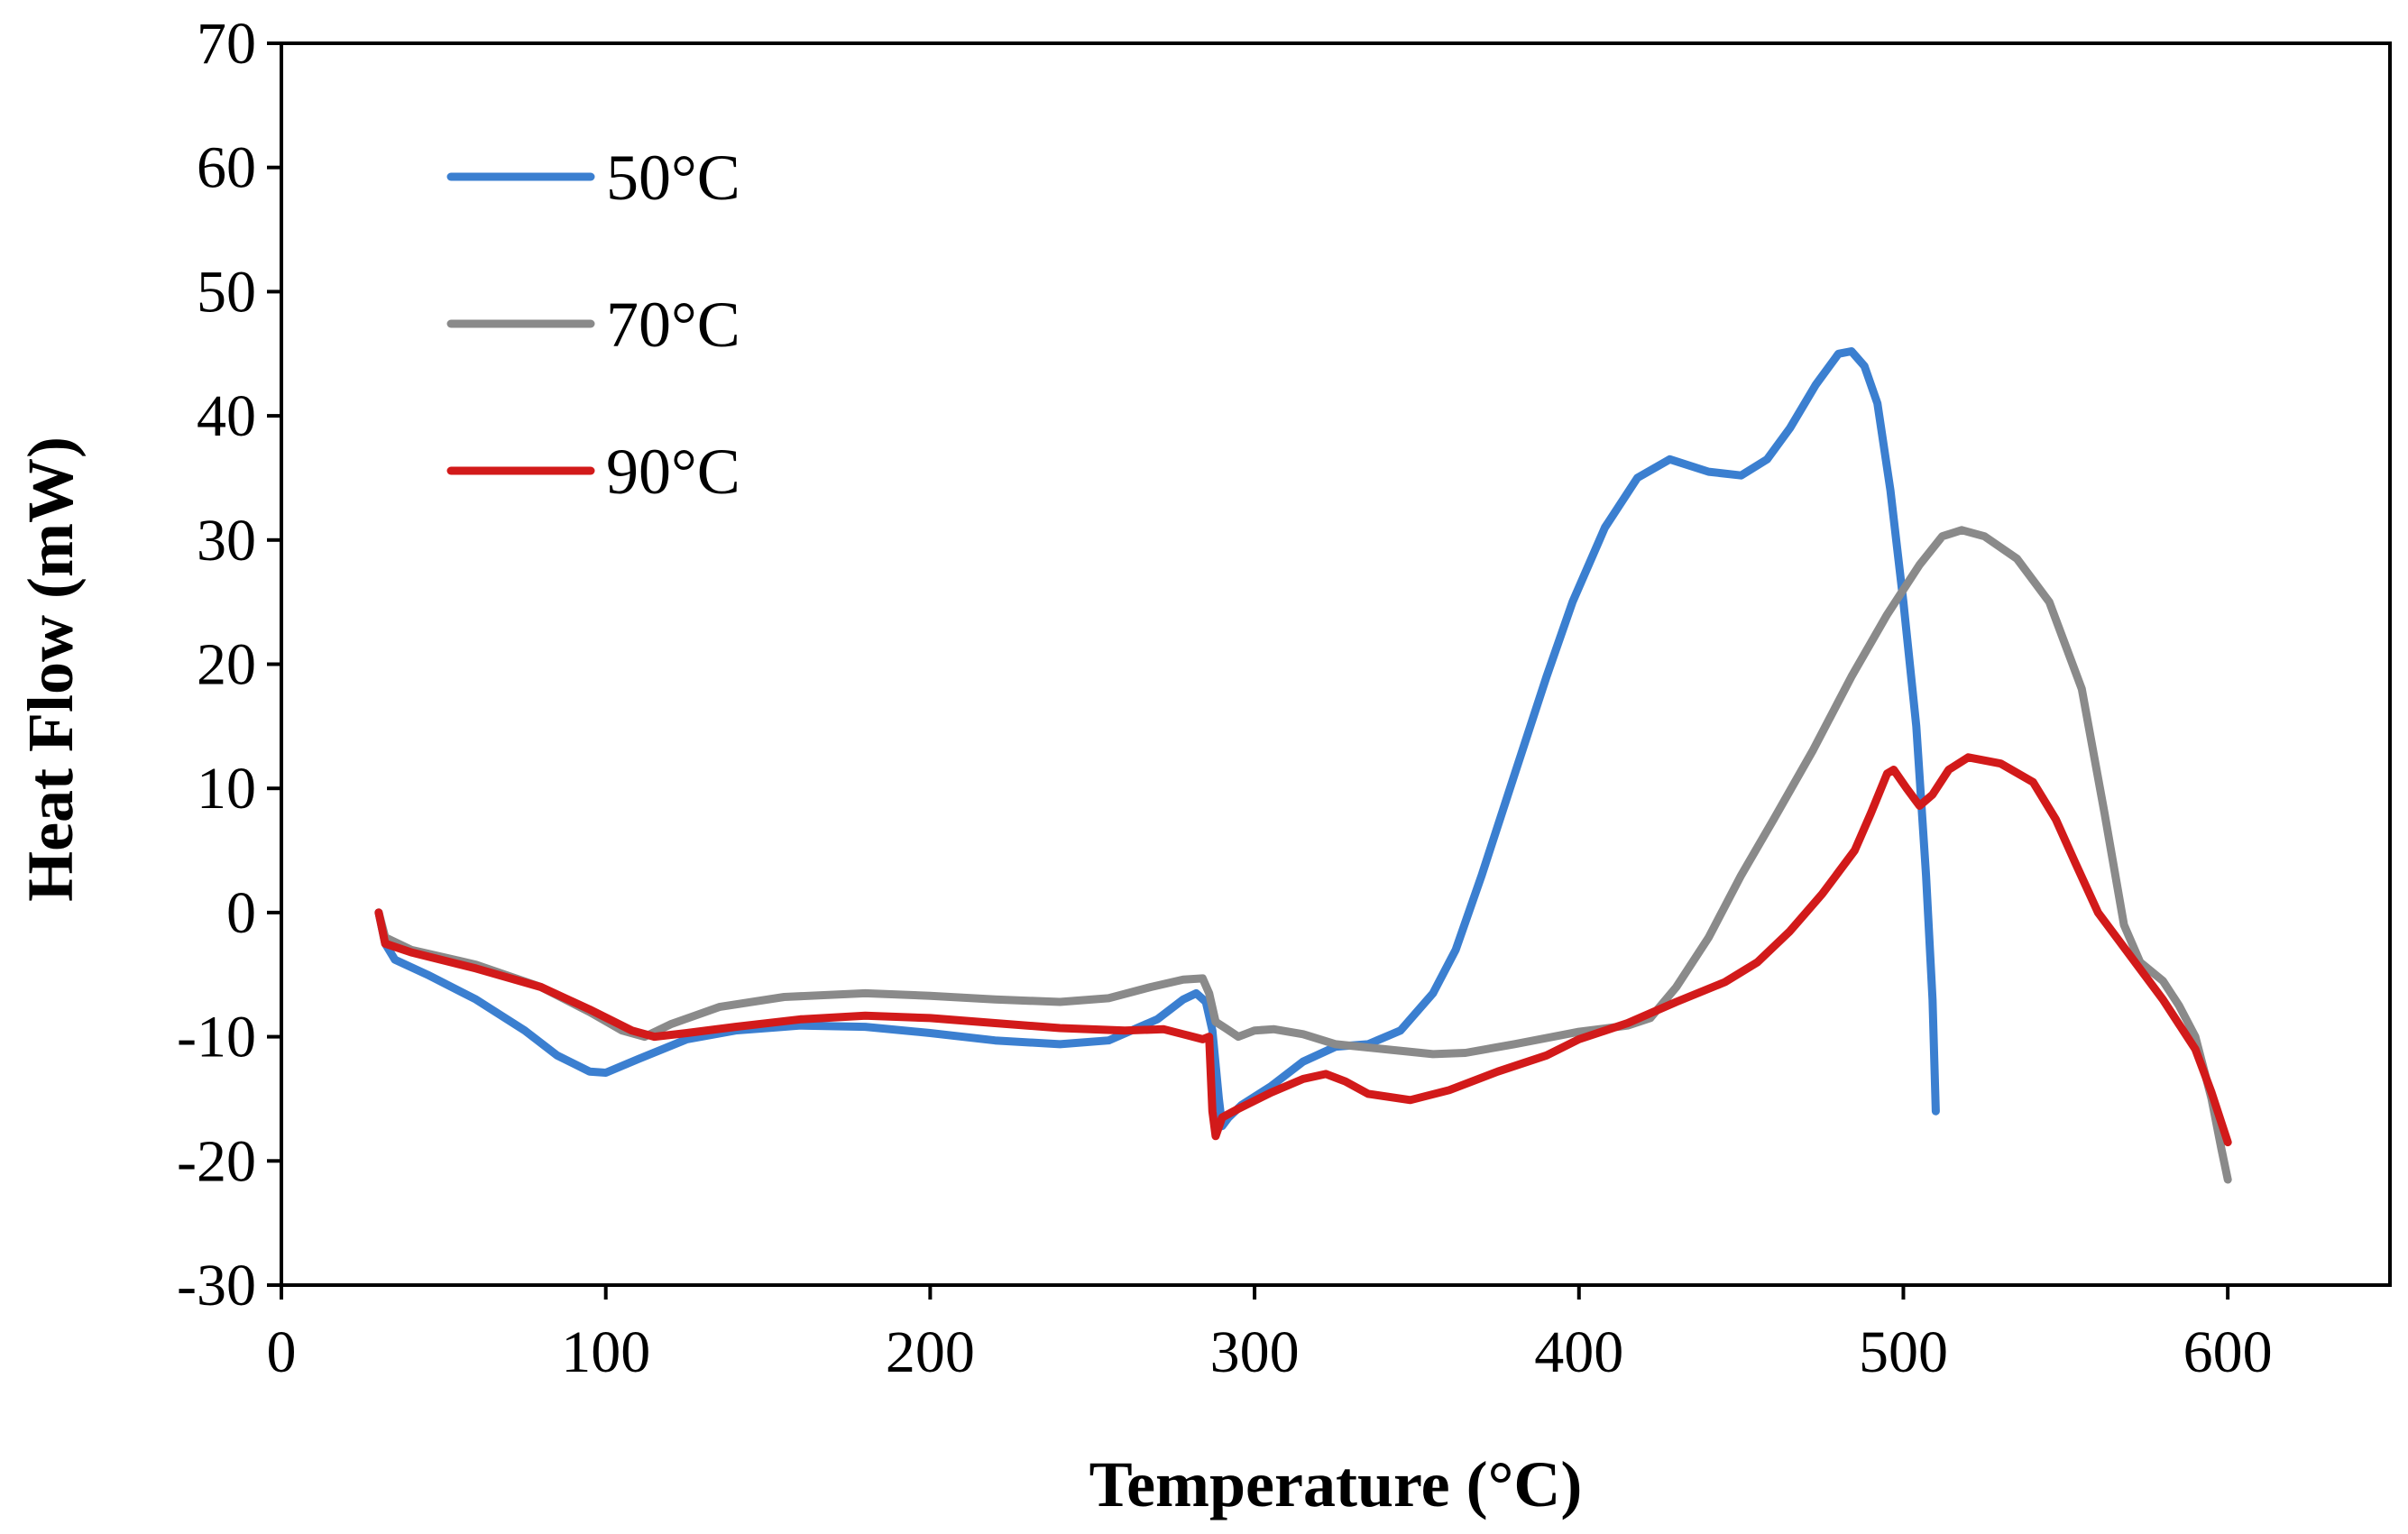  Describe the element at coordinates (673, 325) in the screenshot. I see `legend-label-2: 70°C` at that location.